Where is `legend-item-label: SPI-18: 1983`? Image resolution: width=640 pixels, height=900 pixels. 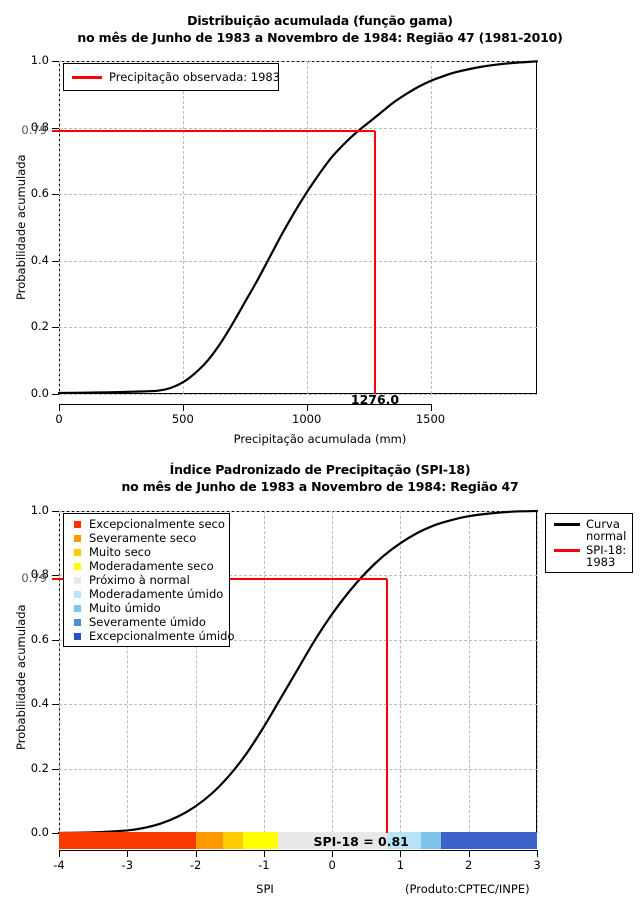 legend-item-label: SPI-18: 1983 is located at coordinates (606, 556).